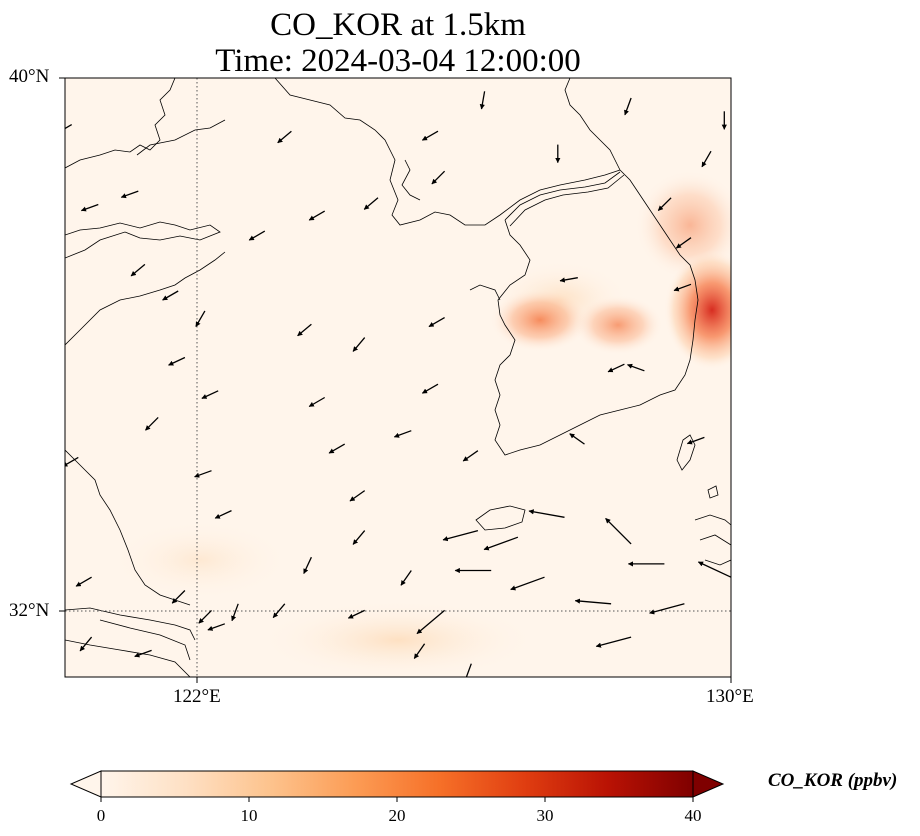 The width and height of the screenshot is (920, 836). Describe the element at coordinates (197, 696) in the screenshot. I see `lon-label-122e: 122°E` at that location.